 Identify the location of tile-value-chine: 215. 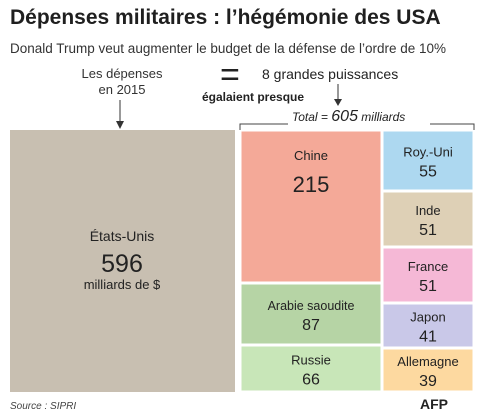
(311, 184).